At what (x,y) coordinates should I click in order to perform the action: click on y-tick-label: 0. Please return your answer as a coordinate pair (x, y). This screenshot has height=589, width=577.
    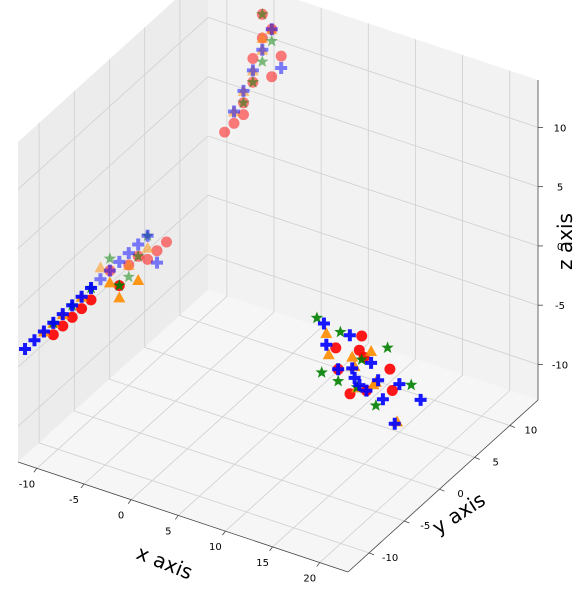
    Looking at the image, I should click on (460, 494).